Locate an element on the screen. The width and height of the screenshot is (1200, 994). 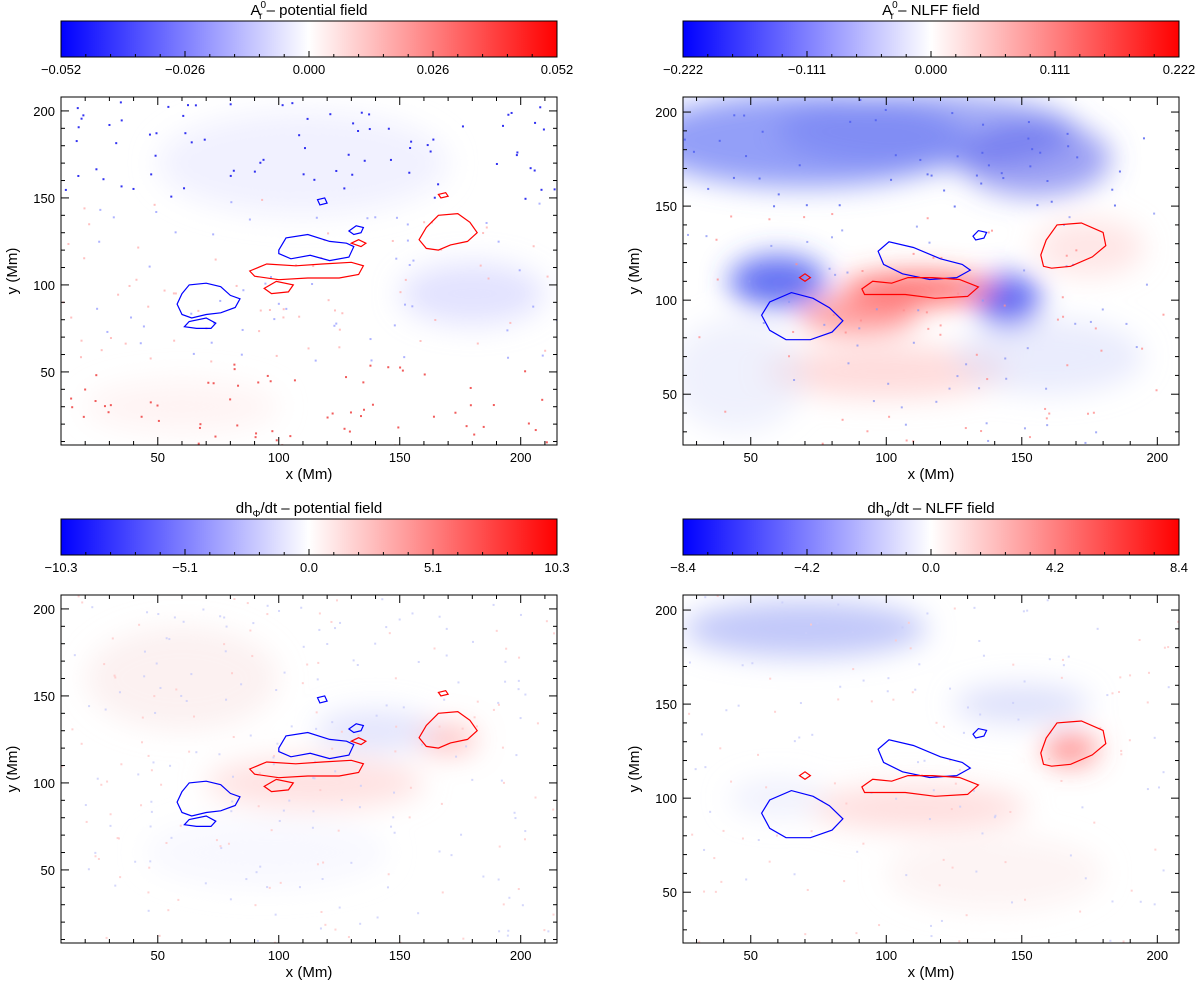
colorbar-tick-label: 0.222 is located at coordinates (1179, 69).